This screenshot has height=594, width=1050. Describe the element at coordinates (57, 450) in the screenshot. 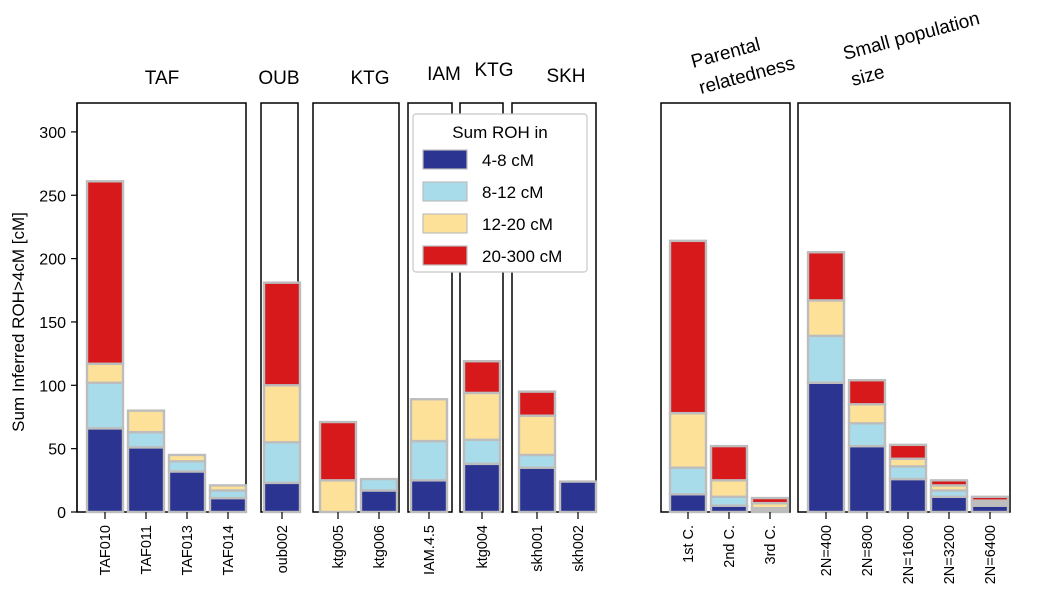

I see `y-tick-label: 50` at that location.